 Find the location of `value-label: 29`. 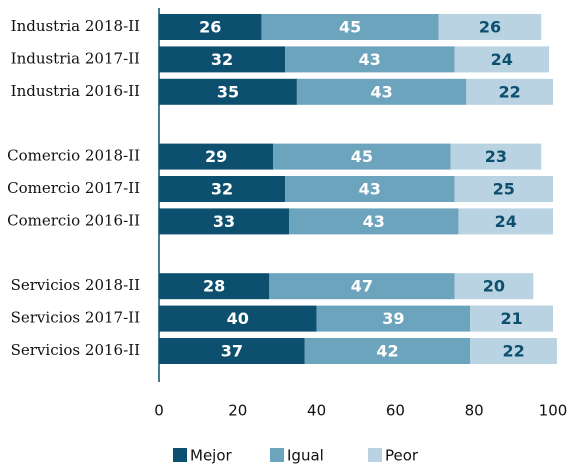

value-label: 29 is located at coordinates (216, 156).